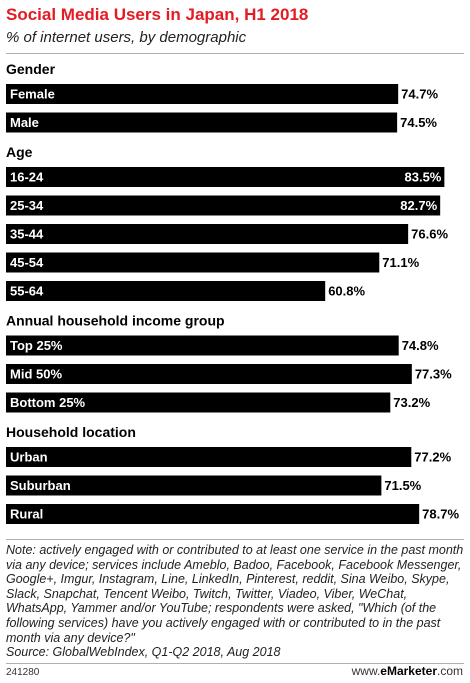 Image resolution: width=470 pixels, height=683 pixels. Describe the element at coordinates (31, 69) in the screenshot. I see `group-label: Gender` at that location.